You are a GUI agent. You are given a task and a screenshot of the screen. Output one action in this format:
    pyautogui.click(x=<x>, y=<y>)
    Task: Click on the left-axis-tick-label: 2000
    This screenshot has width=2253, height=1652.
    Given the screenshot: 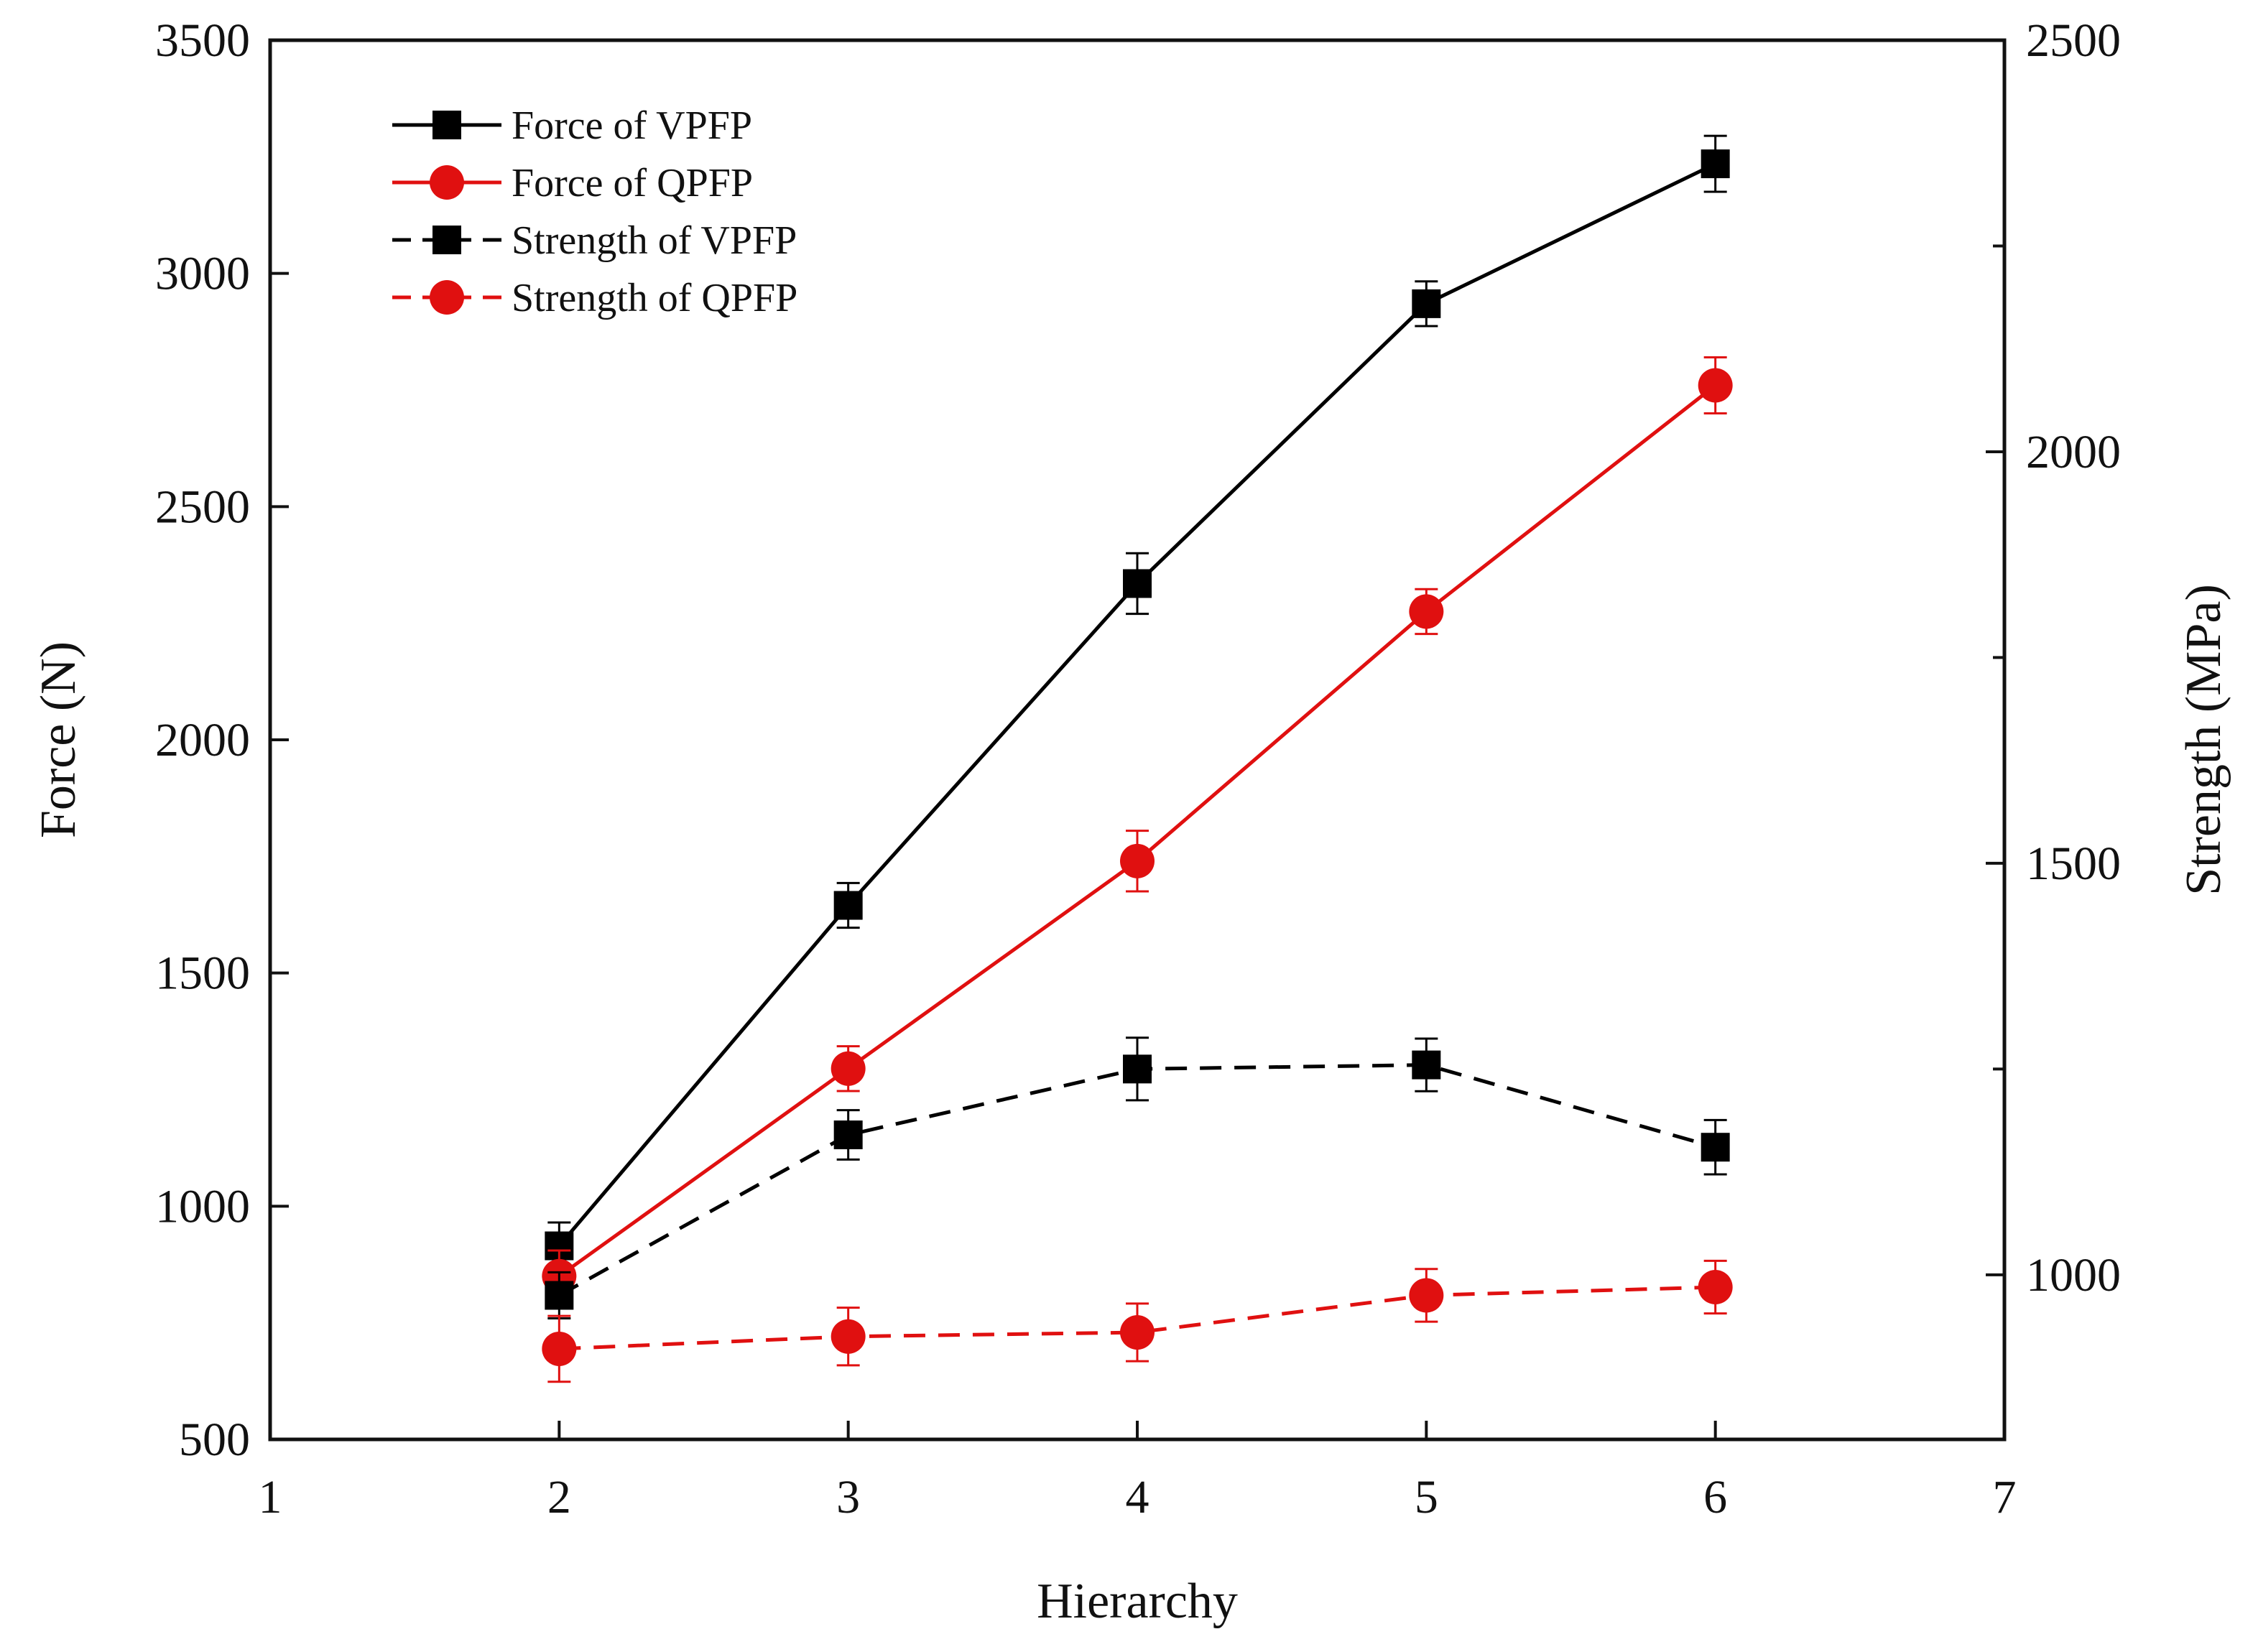 What is the action you would take?
    pyautogui.click(x=202, y=740)
    